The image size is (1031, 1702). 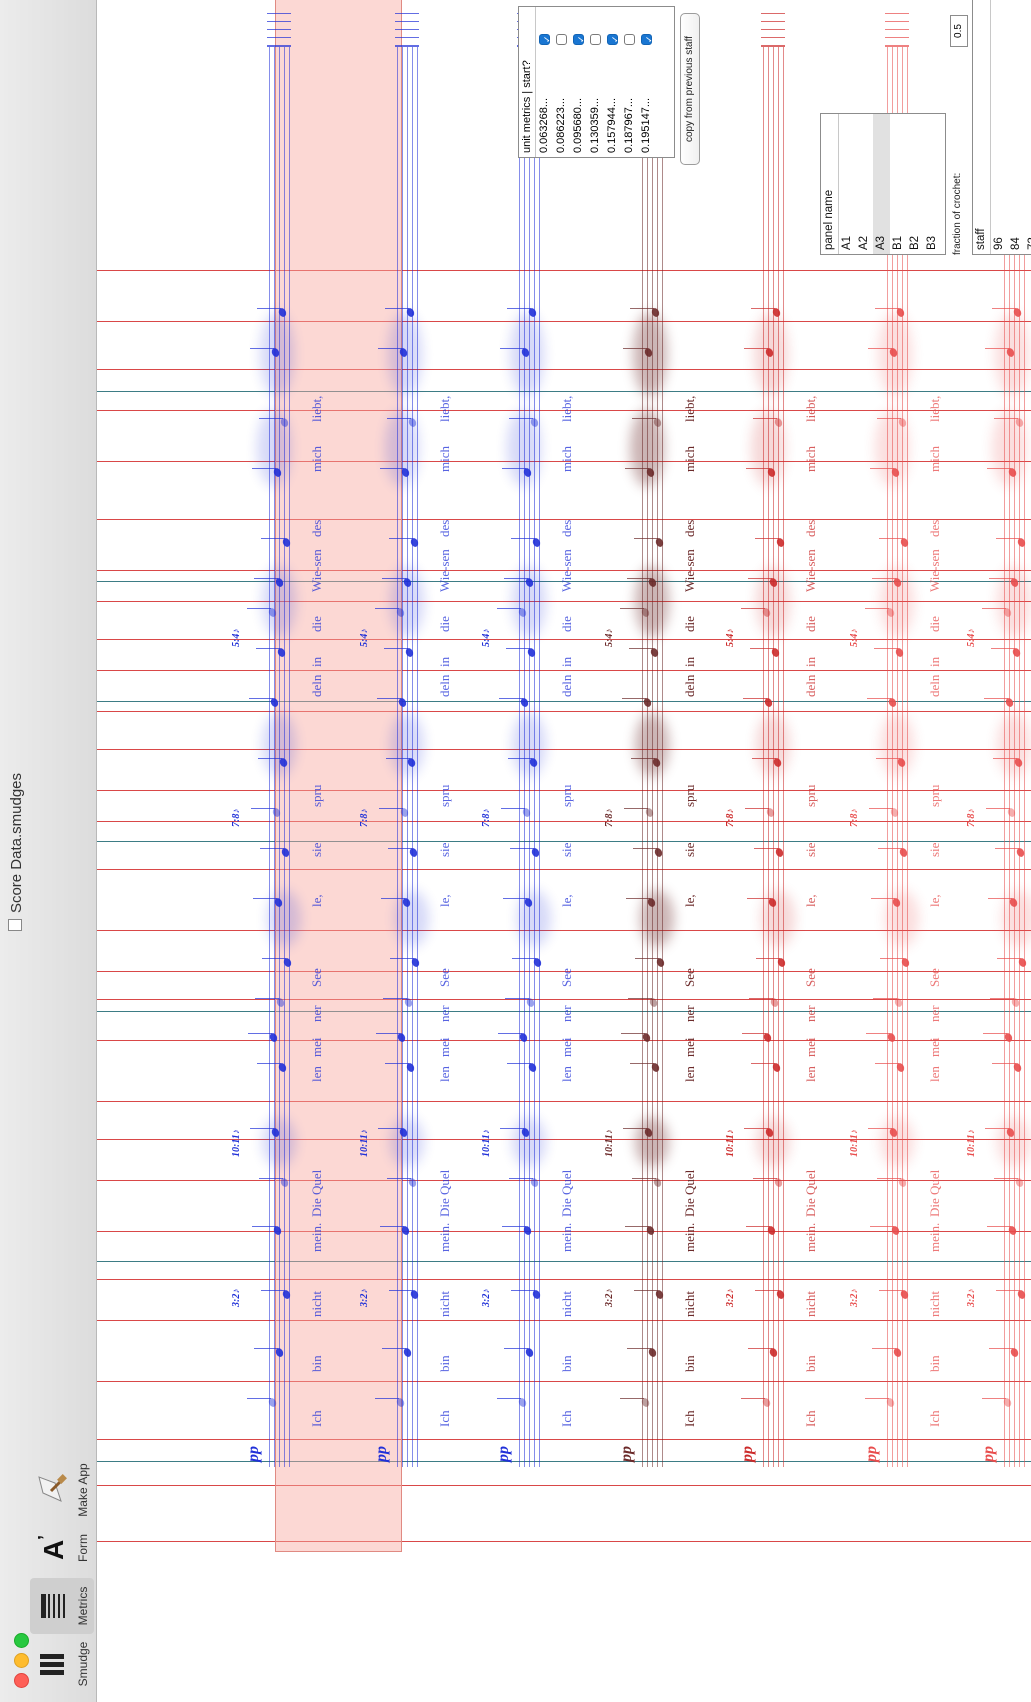 I want to click on toolbar-metrics-button: Metrics, so click(x=62, y=1606).